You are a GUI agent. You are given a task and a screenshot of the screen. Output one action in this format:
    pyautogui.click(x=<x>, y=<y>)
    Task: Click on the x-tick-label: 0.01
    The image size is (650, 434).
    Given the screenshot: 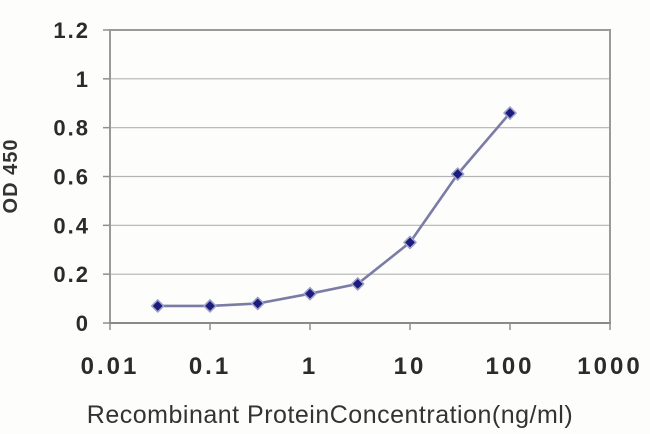 What is the action you would take?
    pyautogui.click(x=110, y=366)
    